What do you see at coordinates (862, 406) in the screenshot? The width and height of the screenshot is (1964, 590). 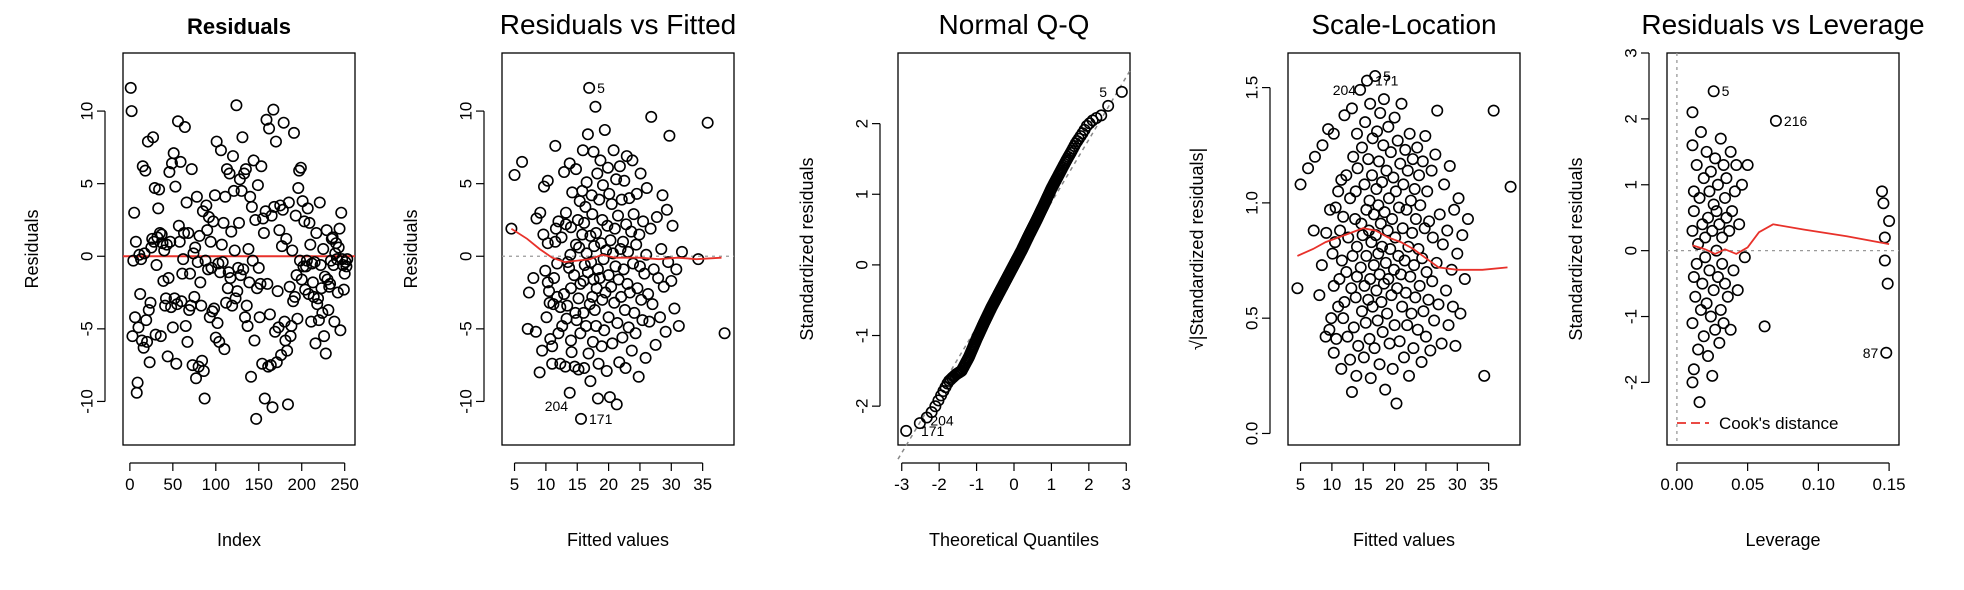 I see `y-tick-label: -2` at bounding box center [862, 406].